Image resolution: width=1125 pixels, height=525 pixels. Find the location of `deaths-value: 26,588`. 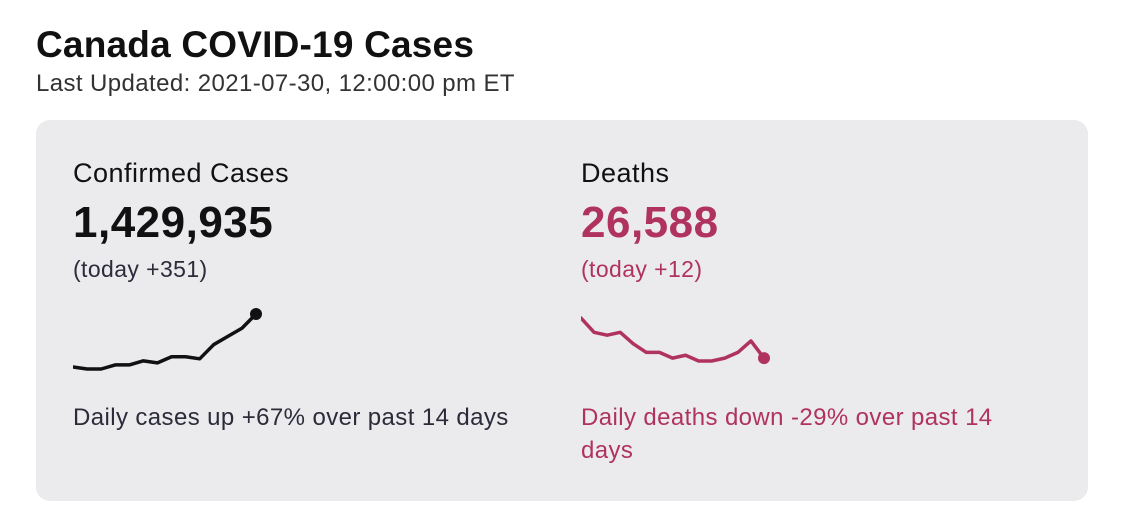

deaths-value: 26,588 is located at coordinates (650, 222).